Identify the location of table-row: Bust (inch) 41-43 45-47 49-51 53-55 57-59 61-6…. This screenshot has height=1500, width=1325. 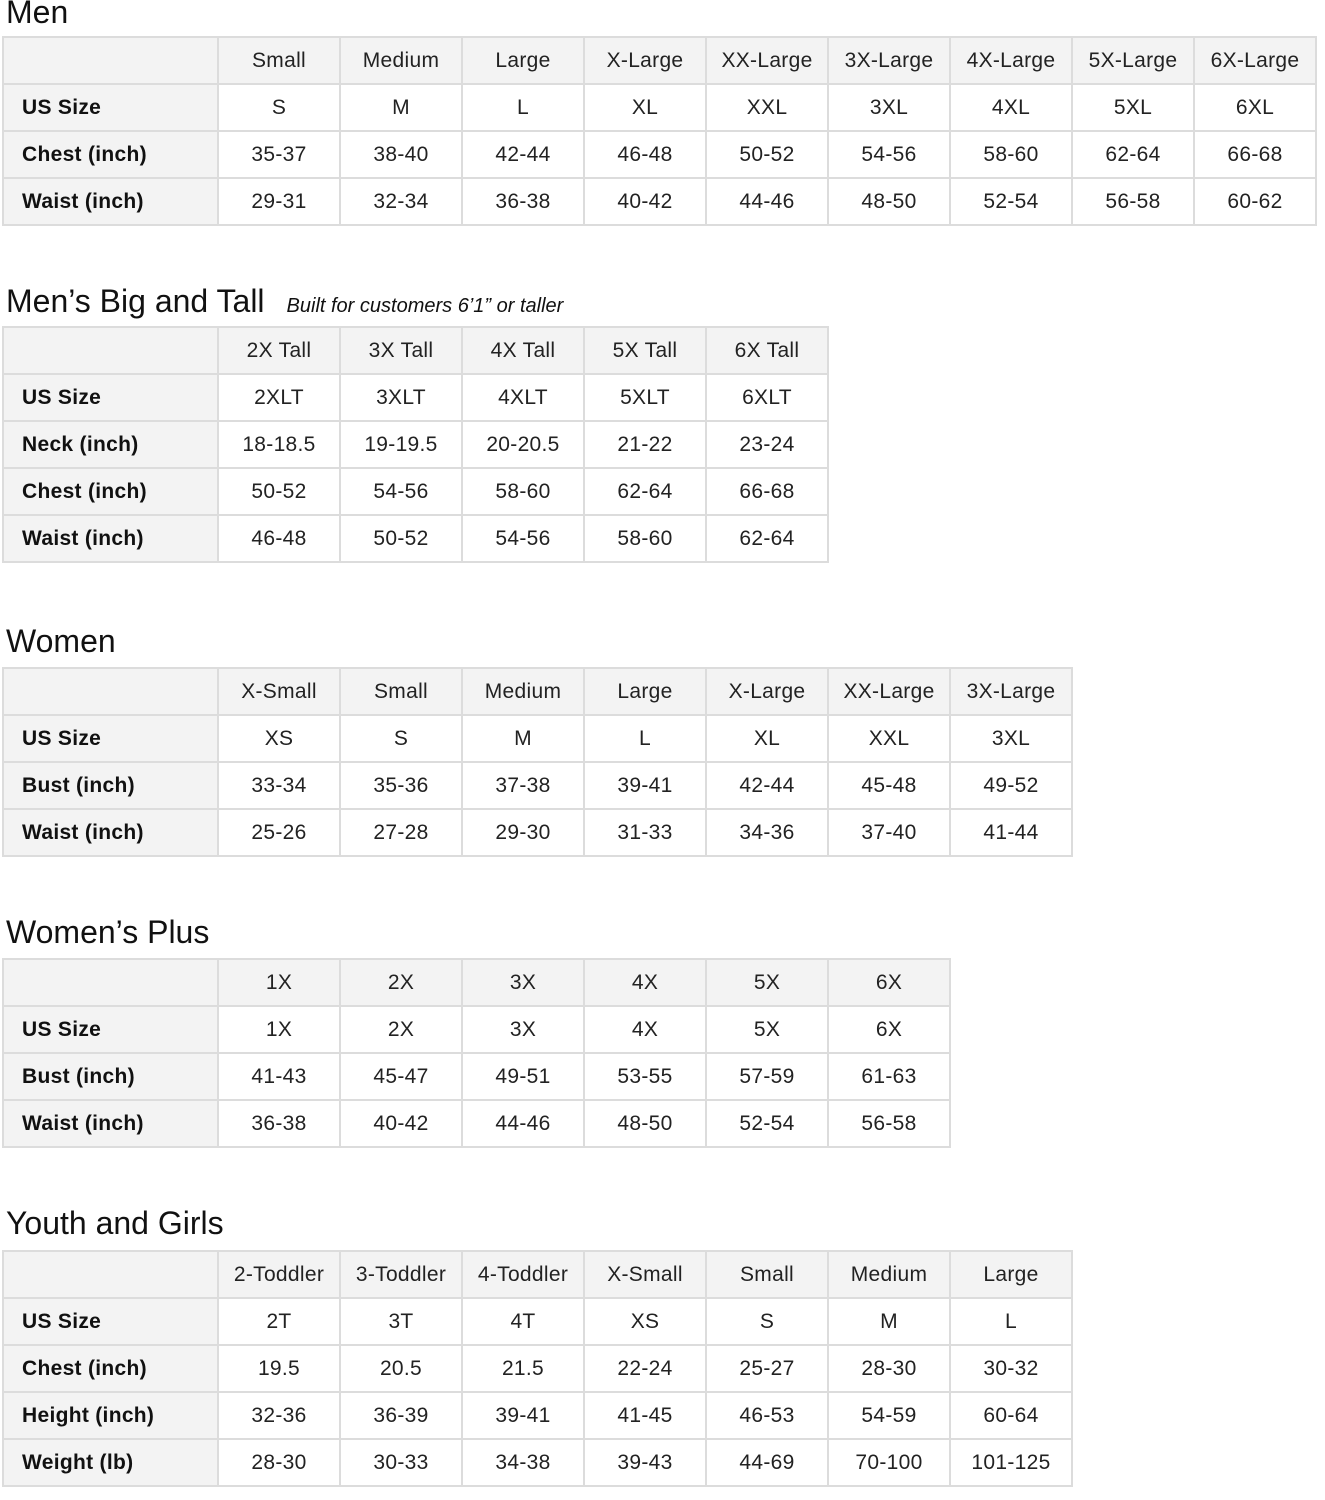
(476, 1076).